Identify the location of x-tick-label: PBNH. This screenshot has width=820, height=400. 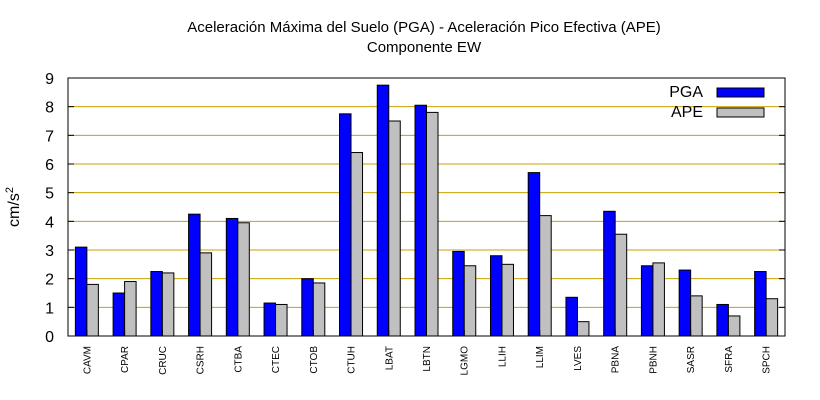
(653, 360).